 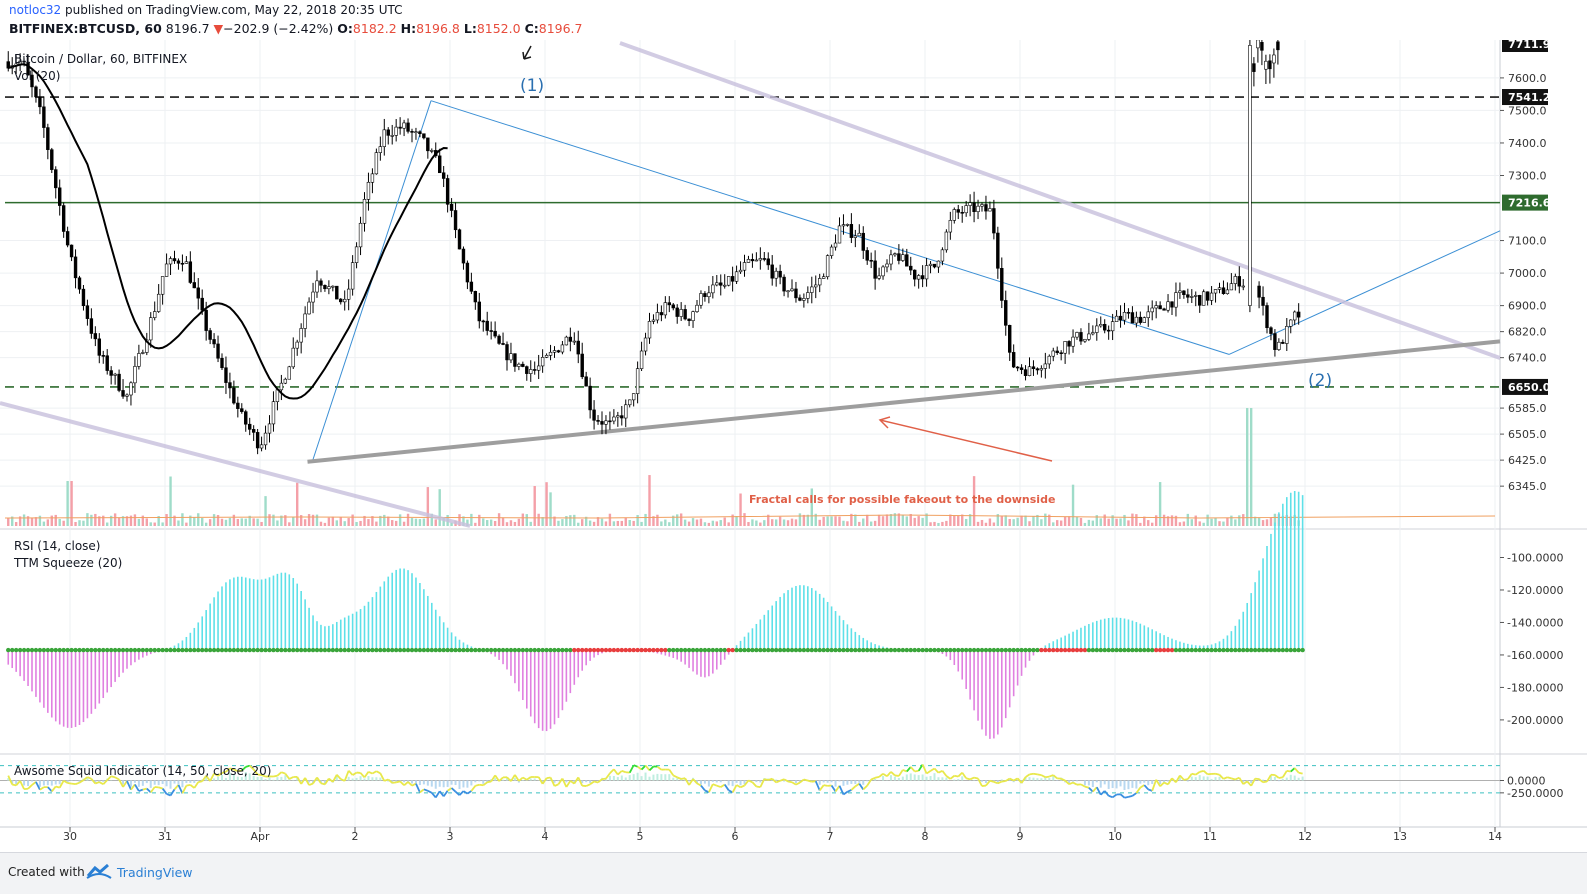 I want to click on footer: Created with TradingView, so click(x=793, y=873).